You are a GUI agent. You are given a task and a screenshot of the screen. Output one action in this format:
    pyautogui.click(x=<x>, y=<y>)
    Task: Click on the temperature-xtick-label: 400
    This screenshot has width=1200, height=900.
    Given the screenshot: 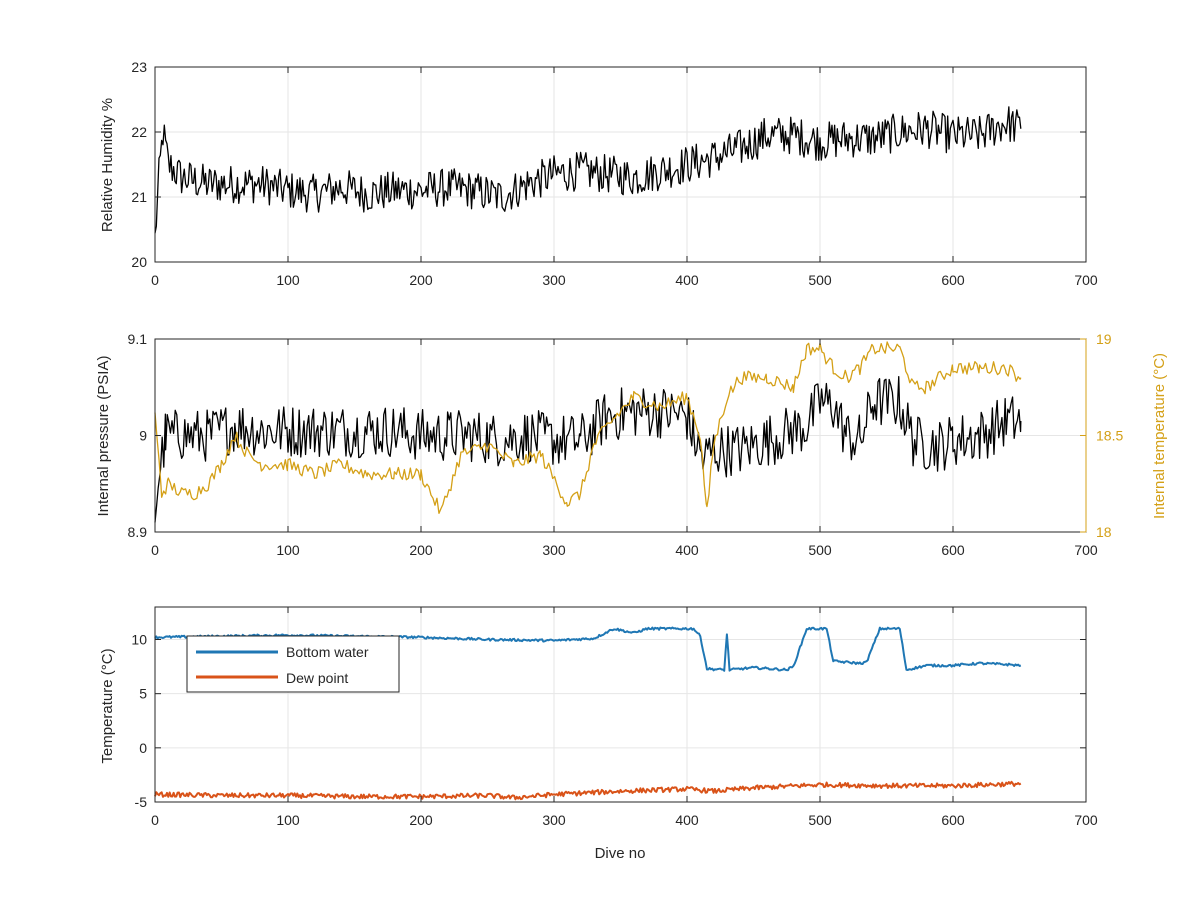 What is the action you would take?
    pyautogui.click(x=687, y=820)
    